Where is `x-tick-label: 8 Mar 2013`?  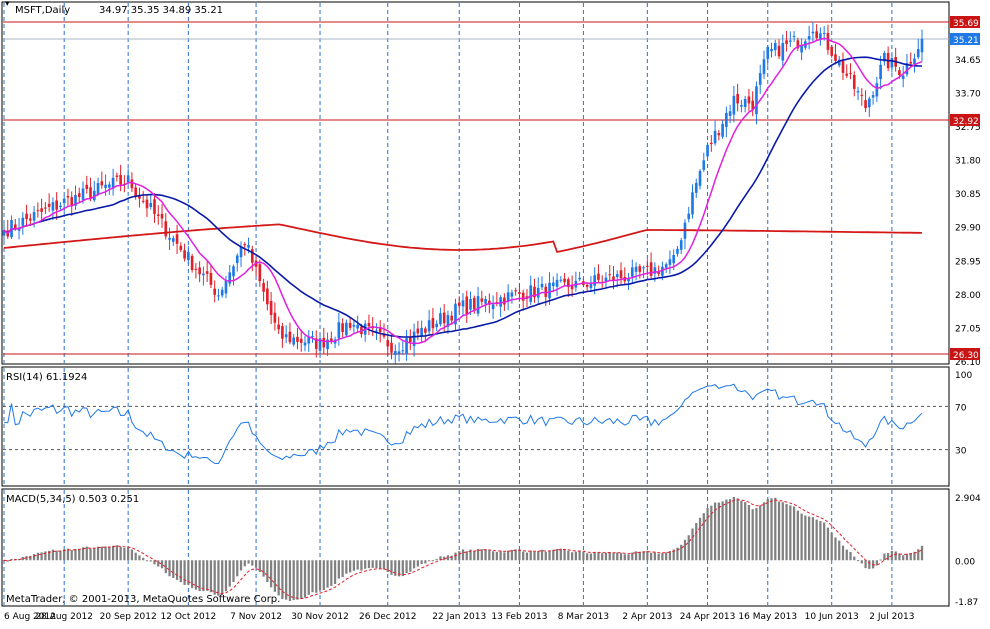
x-tick-label: 8 Mar 2013 is located at coordinates (583, 617).